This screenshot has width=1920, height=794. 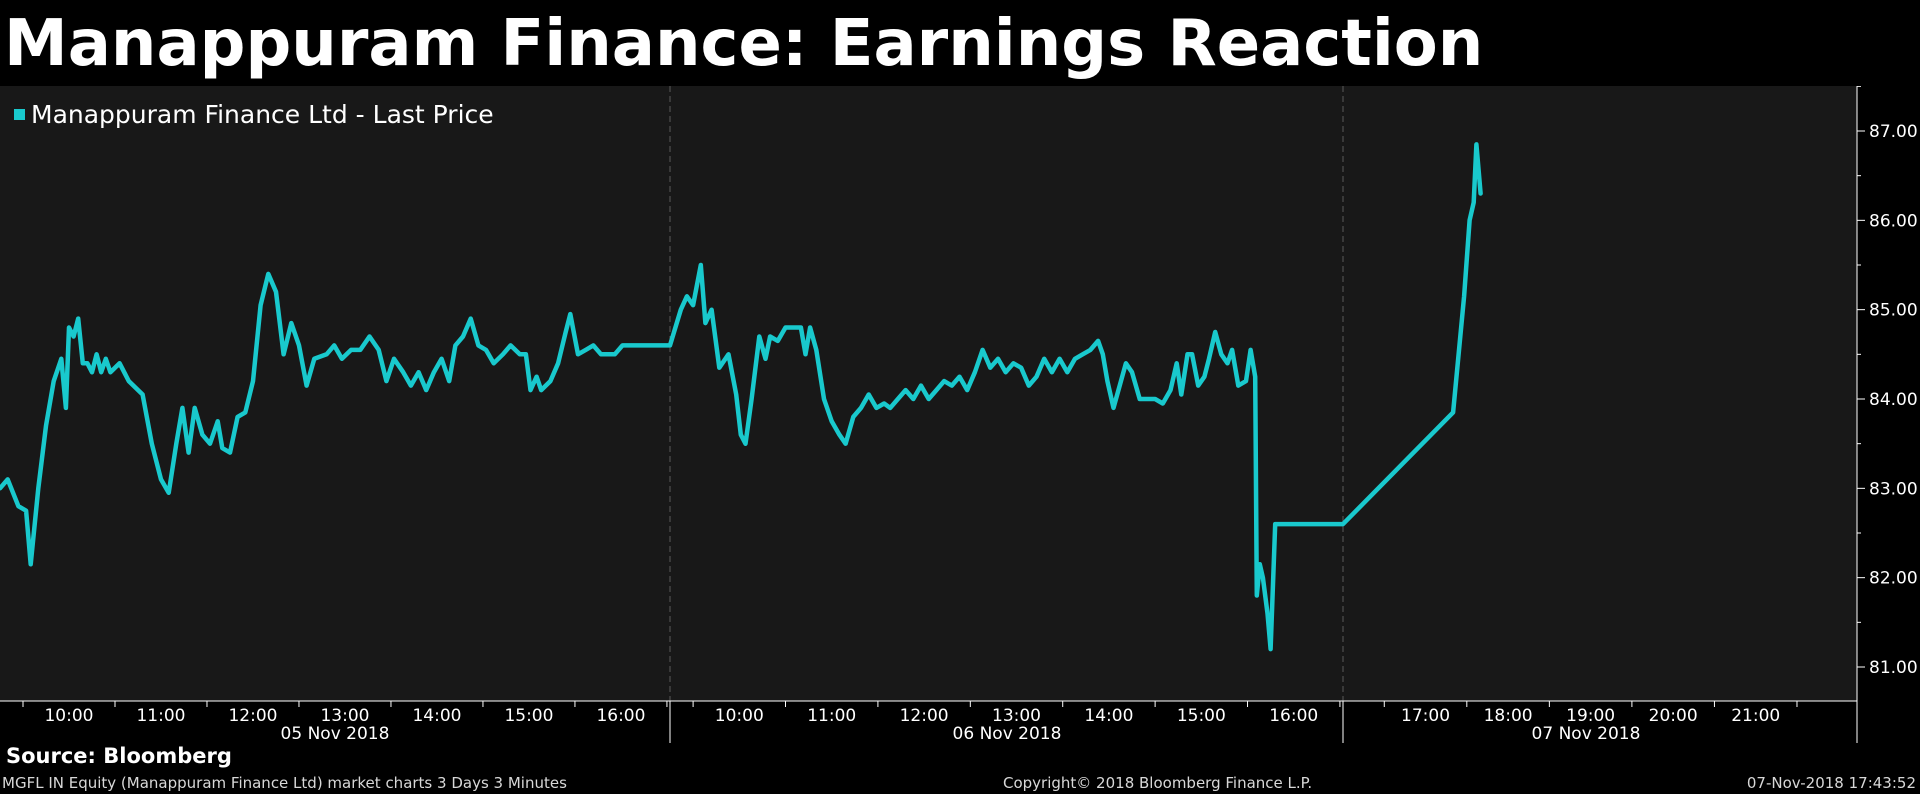 I want to click on footer-copyright: Copyright© 2018 Bloomberg Finance L.P., so click(x=1158, y=783).